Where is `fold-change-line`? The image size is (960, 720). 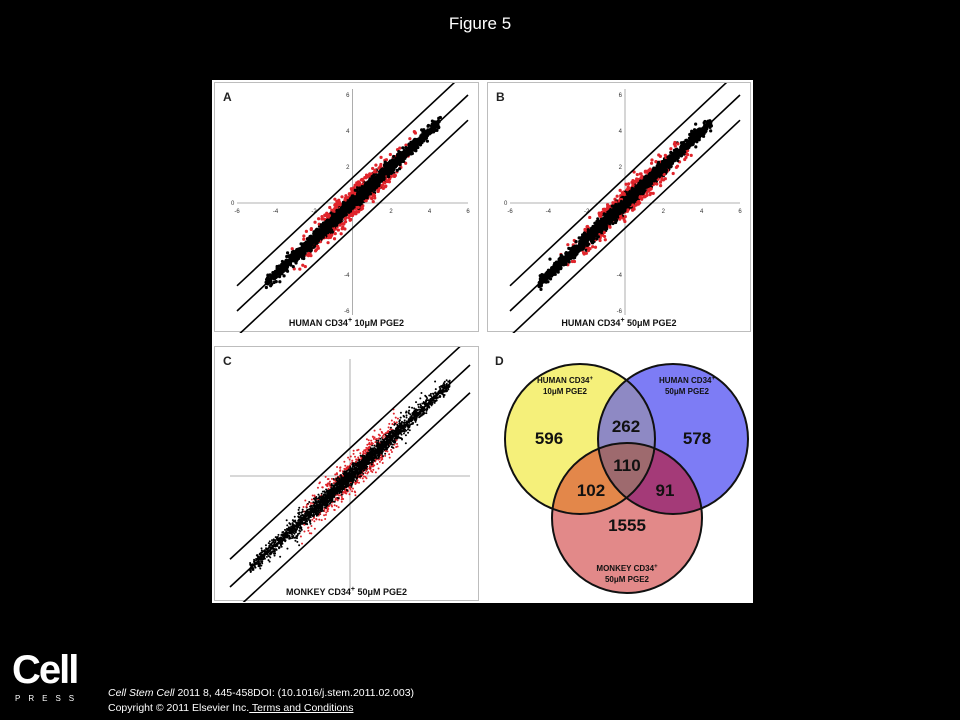 fold-change-line is located at coordinates (352, 203).